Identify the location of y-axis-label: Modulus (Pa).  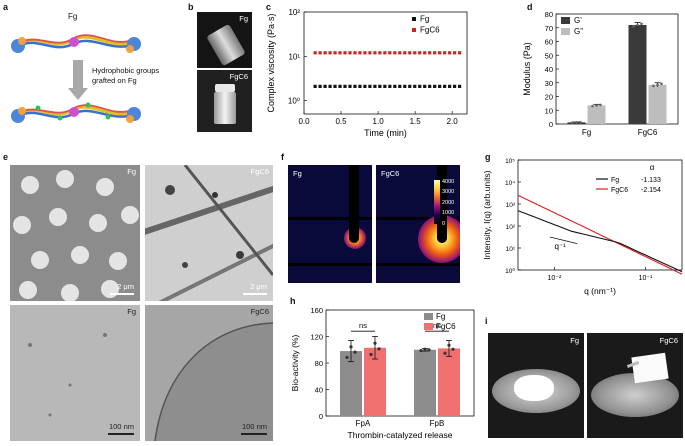
(527, 69).